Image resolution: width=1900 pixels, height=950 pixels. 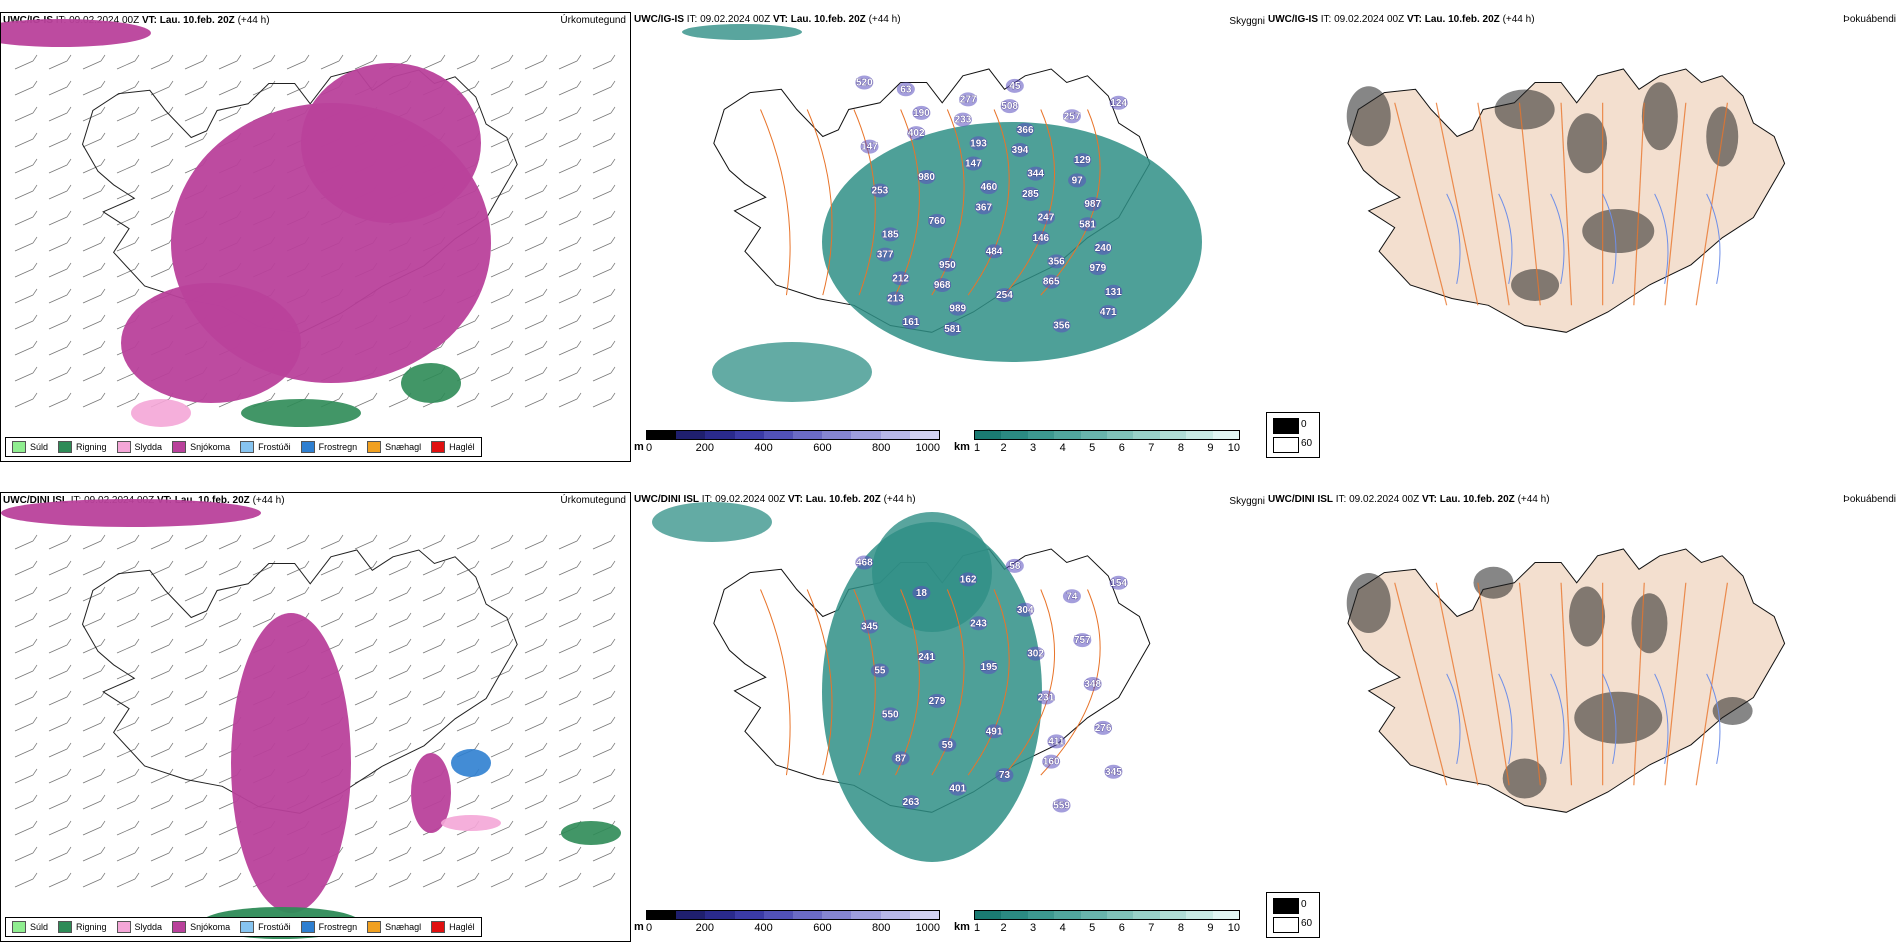 What do you see at coordinates (1180, 928) in the screenshot?
I see `scale-tick: 8` at bounding box center [1180, 928].